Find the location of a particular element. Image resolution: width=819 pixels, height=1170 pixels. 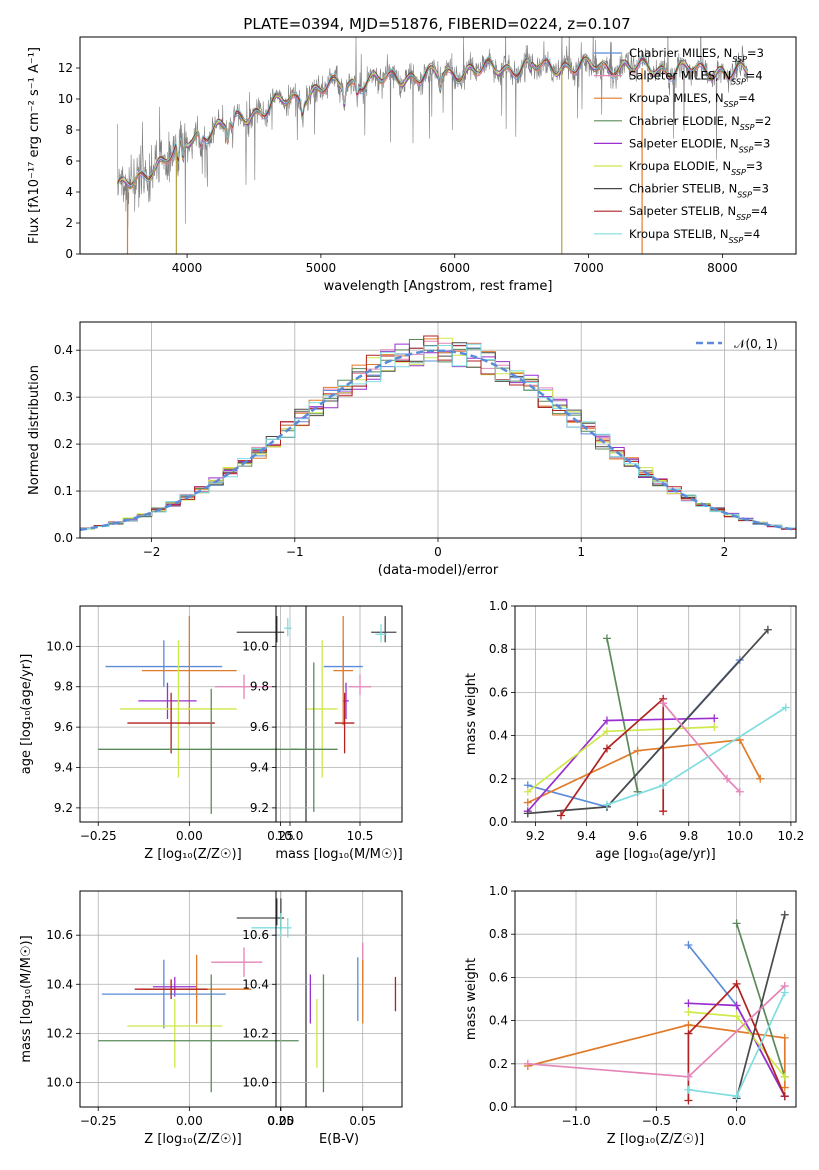

y-axis-label: age [log₁₀(age/yr)] is located at coordinates (26, 714).